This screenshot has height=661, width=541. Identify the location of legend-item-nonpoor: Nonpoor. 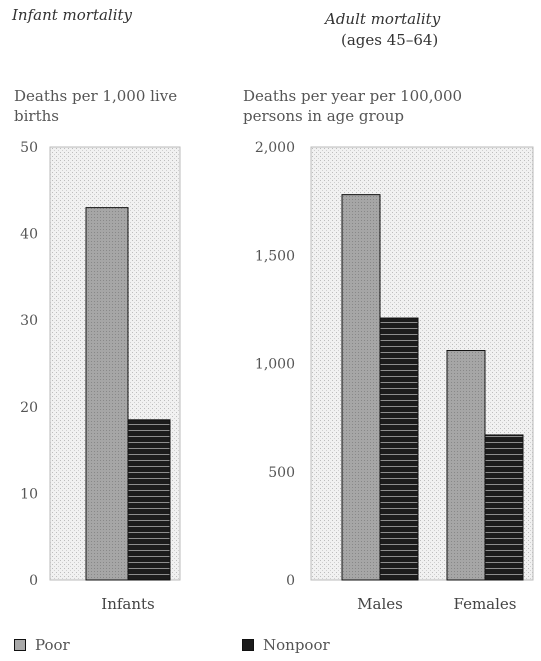
(286, 645).